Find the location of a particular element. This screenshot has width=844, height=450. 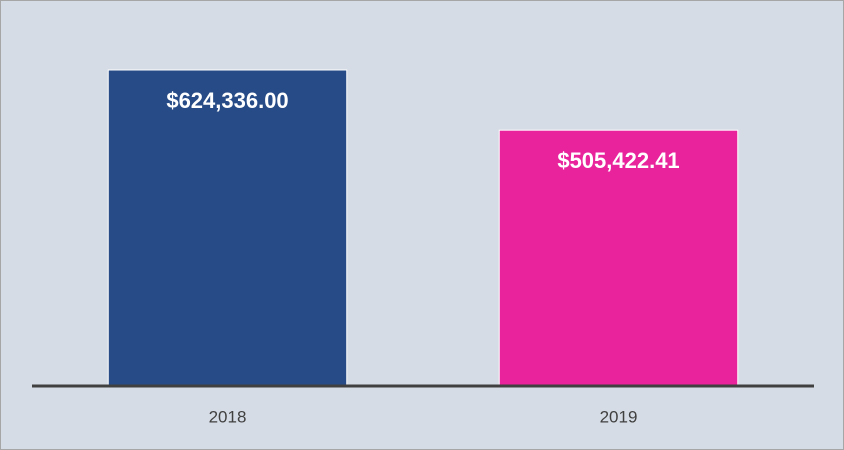

x-tick-label: 2019 is located at coordinates (619, 416).